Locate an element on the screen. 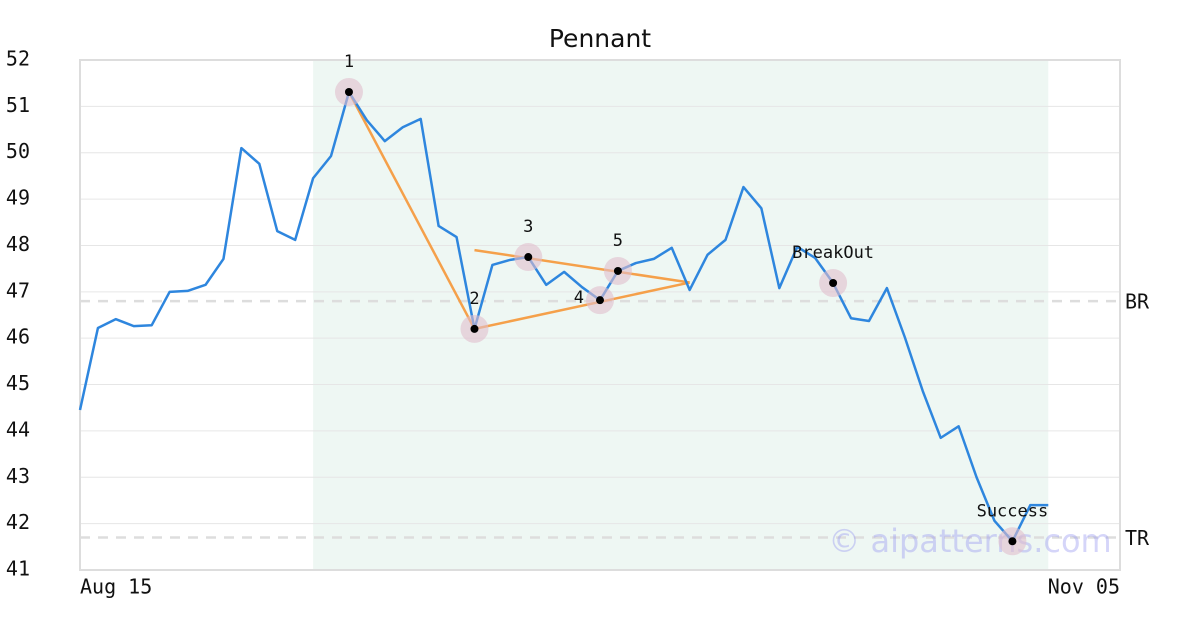 The image size is (1200, 634). annotation-label: BreakOut is located at coordinates (833, 253).